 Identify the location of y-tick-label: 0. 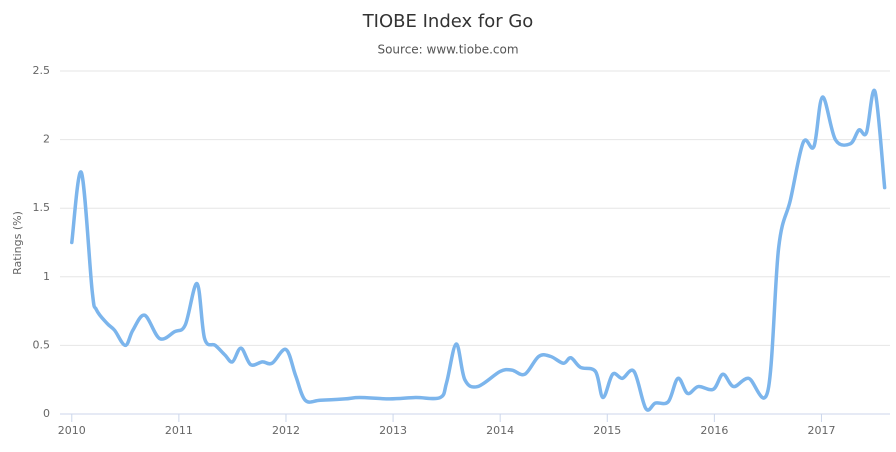
(46, 413).